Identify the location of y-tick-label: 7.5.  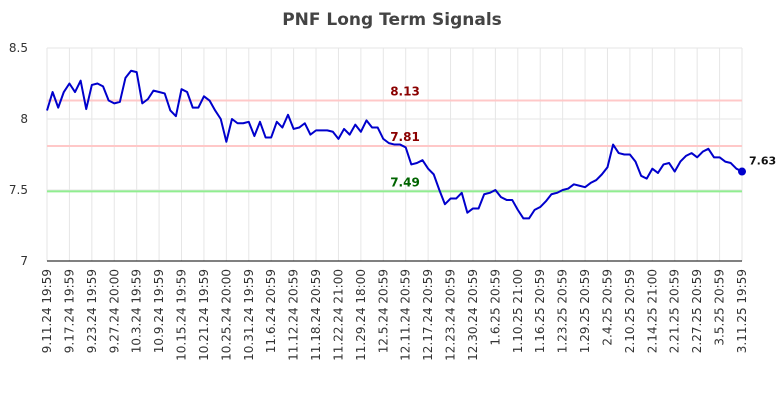
(18, 190).